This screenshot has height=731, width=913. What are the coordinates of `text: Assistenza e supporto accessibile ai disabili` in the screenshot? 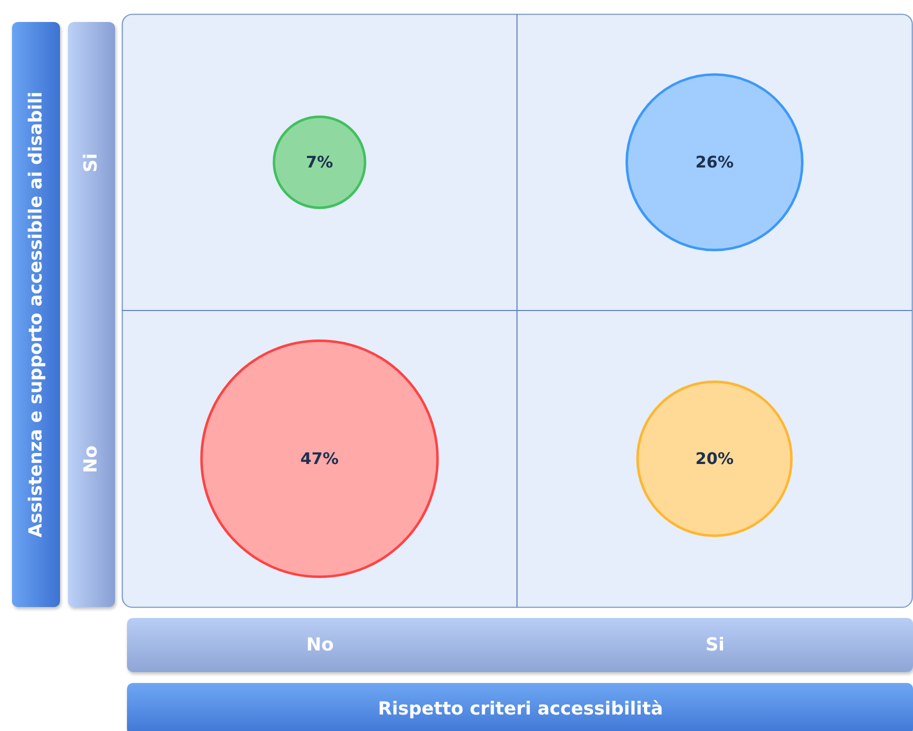 It's located at (36, 315).